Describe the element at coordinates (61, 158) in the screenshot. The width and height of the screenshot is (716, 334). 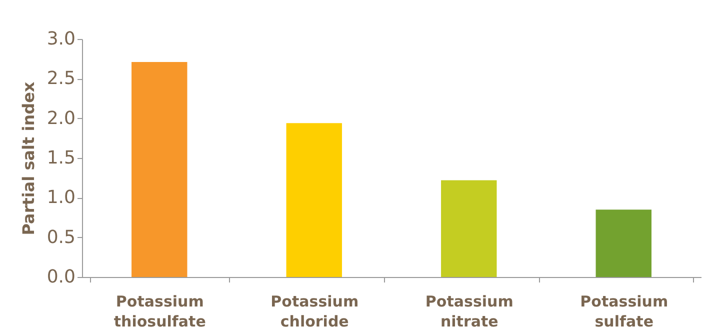
I see `y-tick-label: 1.5` at that location.